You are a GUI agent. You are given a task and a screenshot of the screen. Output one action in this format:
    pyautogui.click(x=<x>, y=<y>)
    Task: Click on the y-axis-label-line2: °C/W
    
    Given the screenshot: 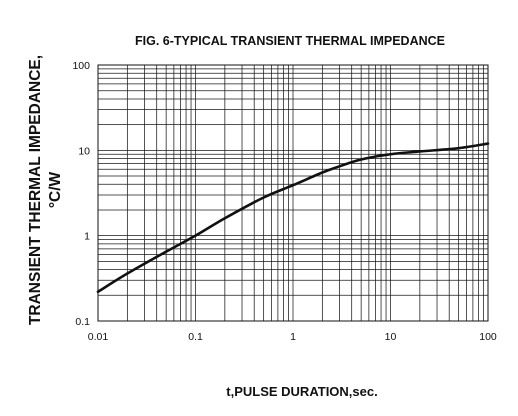 What is the action you would take?
    pyautogui.click(x=55, y=189)
    